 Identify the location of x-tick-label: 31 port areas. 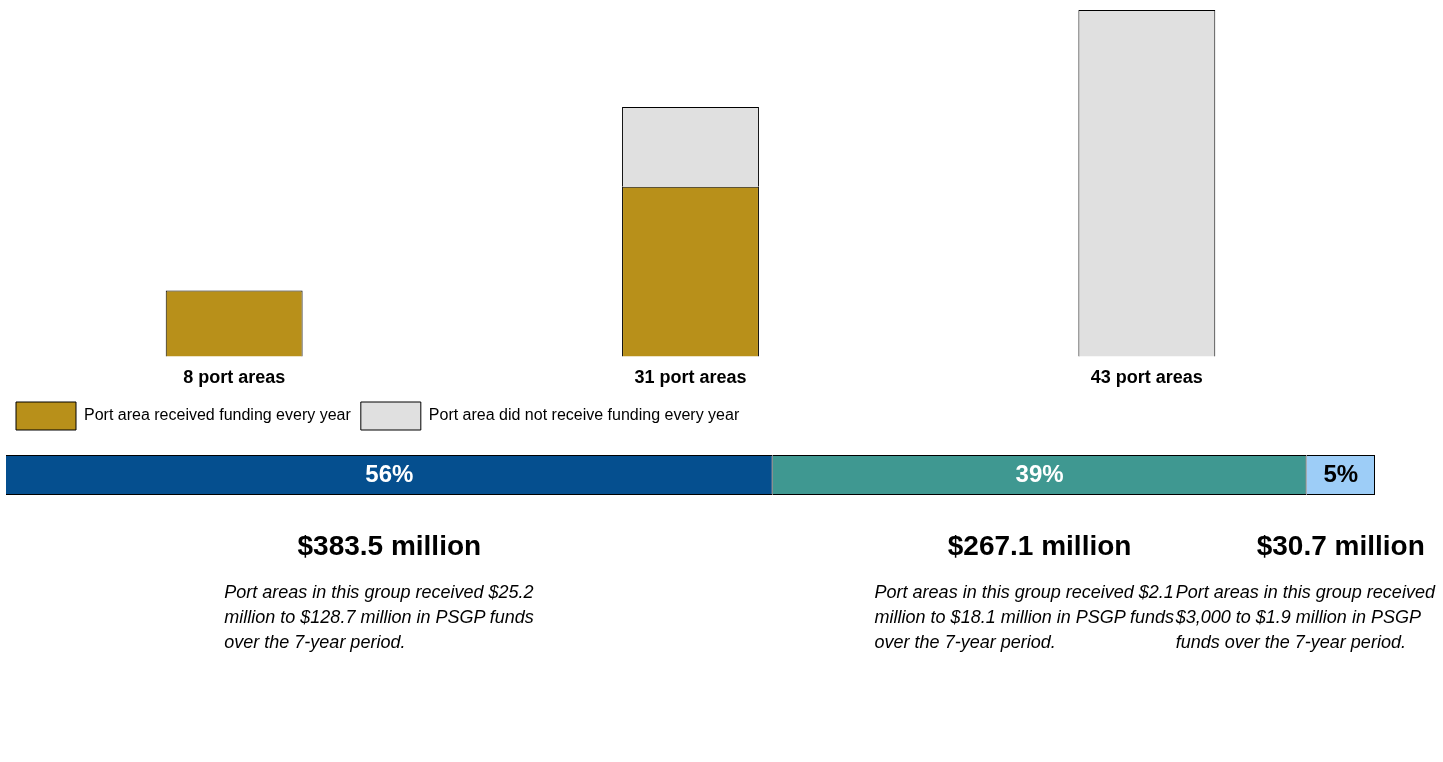
(690, 377).